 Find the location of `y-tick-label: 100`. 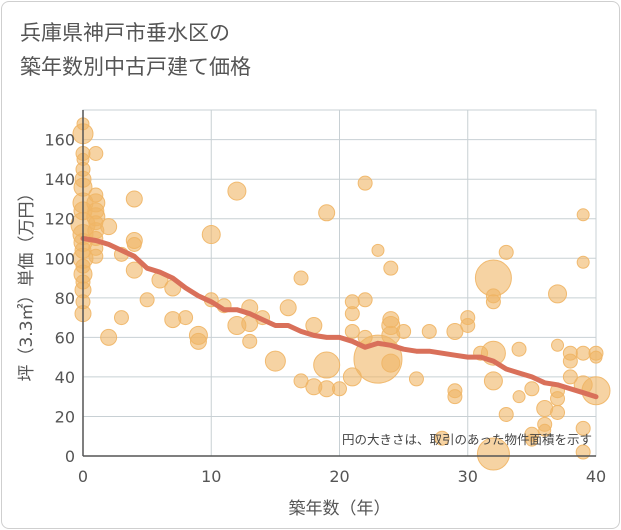

y-tick-label: 100 is located at coordinates (59, 258).